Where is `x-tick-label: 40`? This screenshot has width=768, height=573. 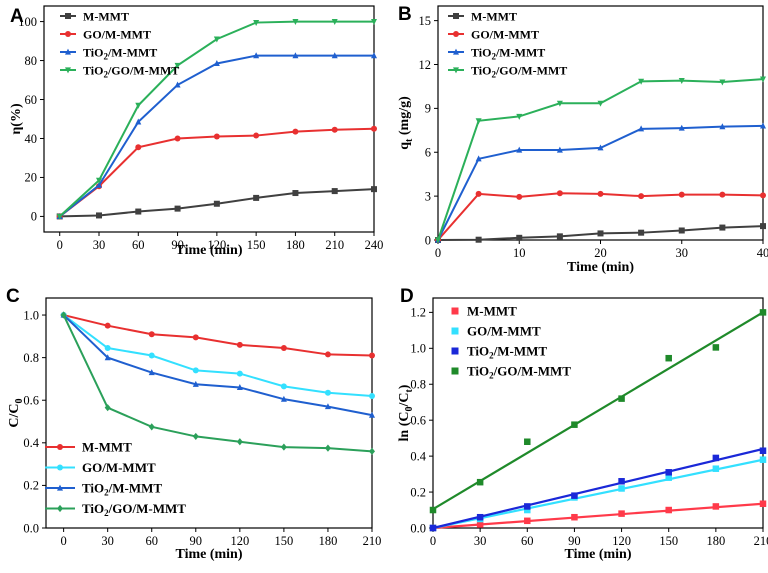 x-tick-label: 40 is located at coordinates (762, 253).